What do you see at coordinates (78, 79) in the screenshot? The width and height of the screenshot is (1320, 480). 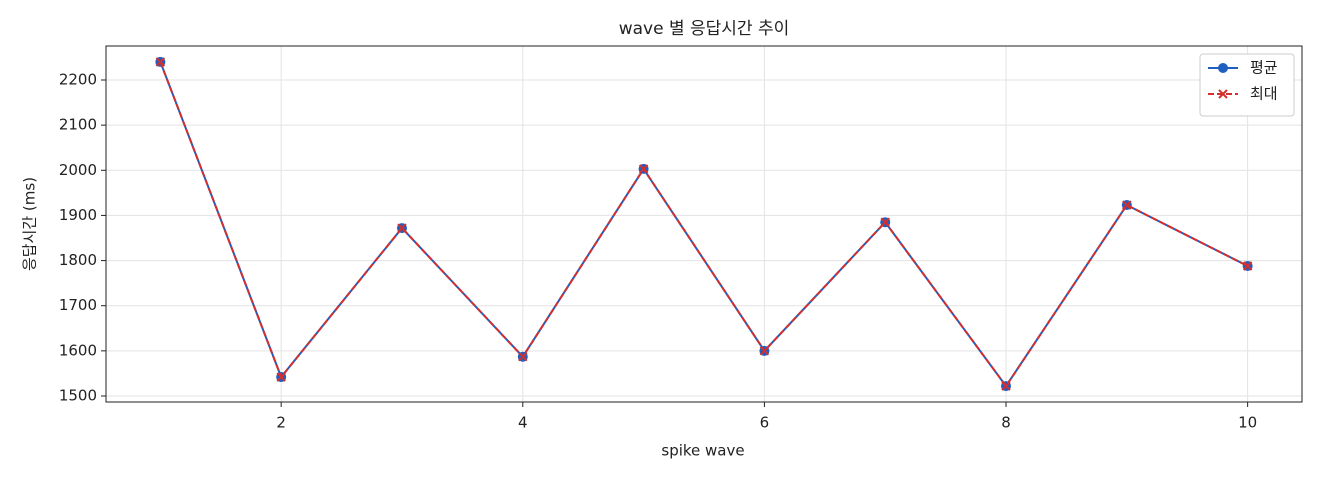 I see `y-tick-label: 2200` at bounding box center [78, 79].